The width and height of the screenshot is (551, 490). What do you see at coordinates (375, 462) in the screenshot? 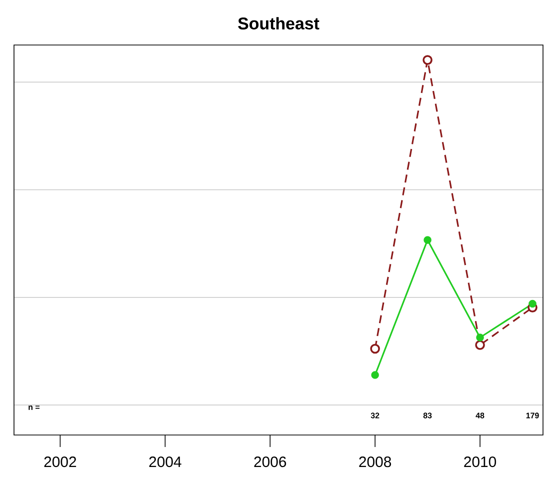
I see `x-tick-label: 2008` at bounding box center [375, 462].